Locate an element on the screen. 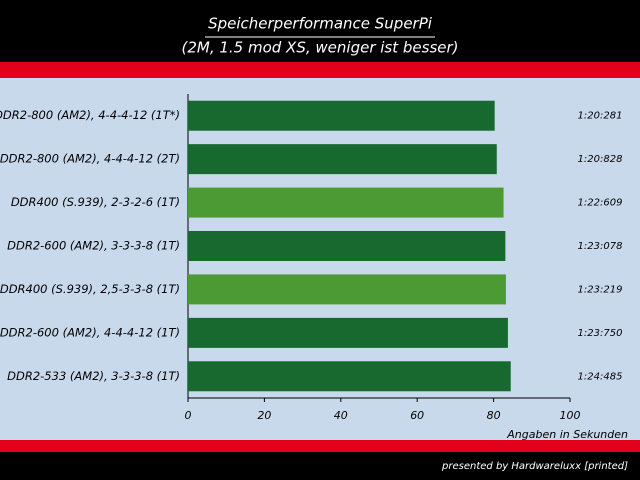  y-tick-label: DDR2-800 (AM2), 4-4-4-12 (2T) is located at coordinates (90, 159).